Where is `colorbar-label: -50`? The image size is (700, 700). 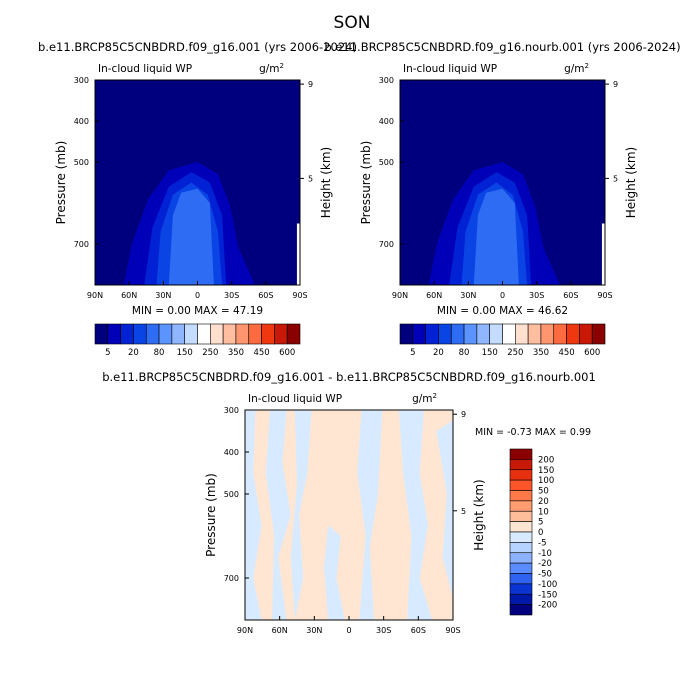 colorbar-label: -50 is located at coordinates (545, 575).